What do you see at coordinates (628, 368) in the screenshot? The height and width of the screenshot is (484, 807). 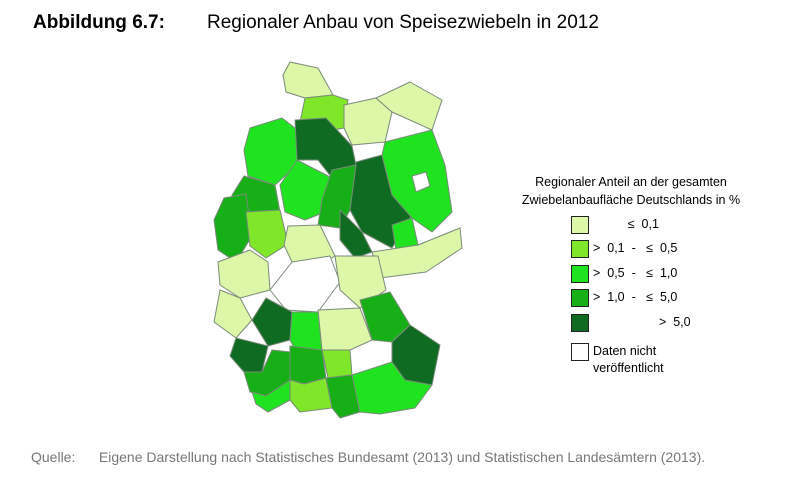 I see `legend-nodata-line2: veröffentlicht` at bounding box center [628, 368].